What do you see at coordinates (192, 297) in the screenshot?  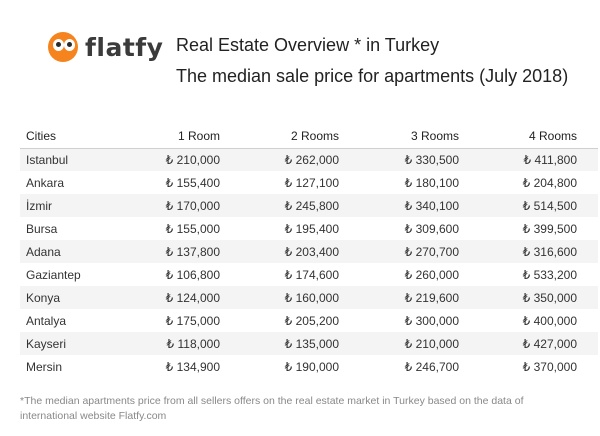 I see `price-cell: ₺ 124,000` at bounding box center [192, 297].